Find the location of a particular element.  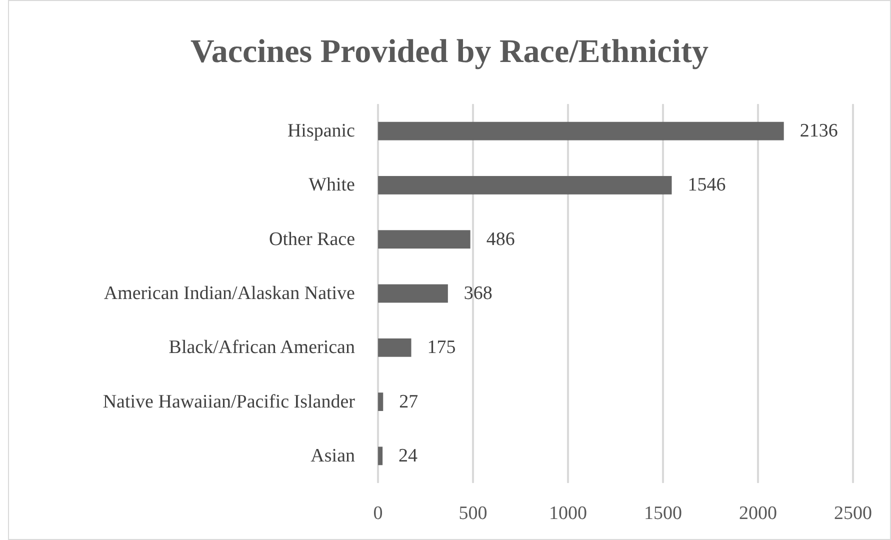

data-label: 1546 is located at coordinates (707, 185).